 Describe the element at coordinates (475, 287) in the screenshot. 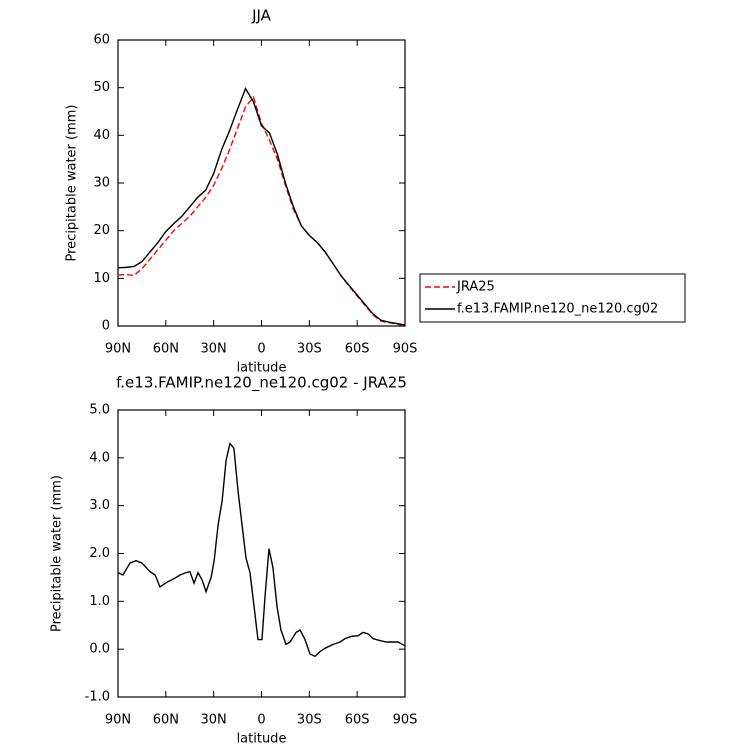

I see `legend-label: JRA25` at that location.